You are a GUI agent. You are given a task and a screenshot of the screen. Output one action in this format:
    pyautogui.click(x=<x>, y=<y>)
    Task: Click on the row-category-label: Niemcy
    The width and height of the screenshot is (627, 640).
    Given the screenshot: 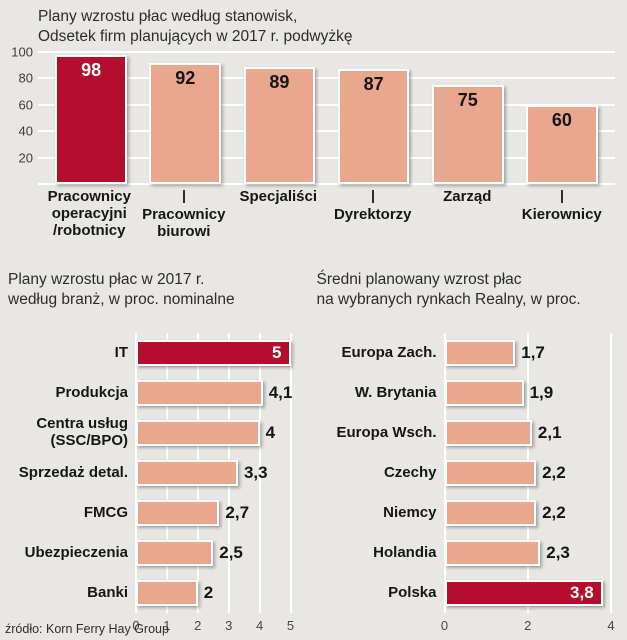 What is the action you would take?
    pyautogui.click(x=381, y=512)
    